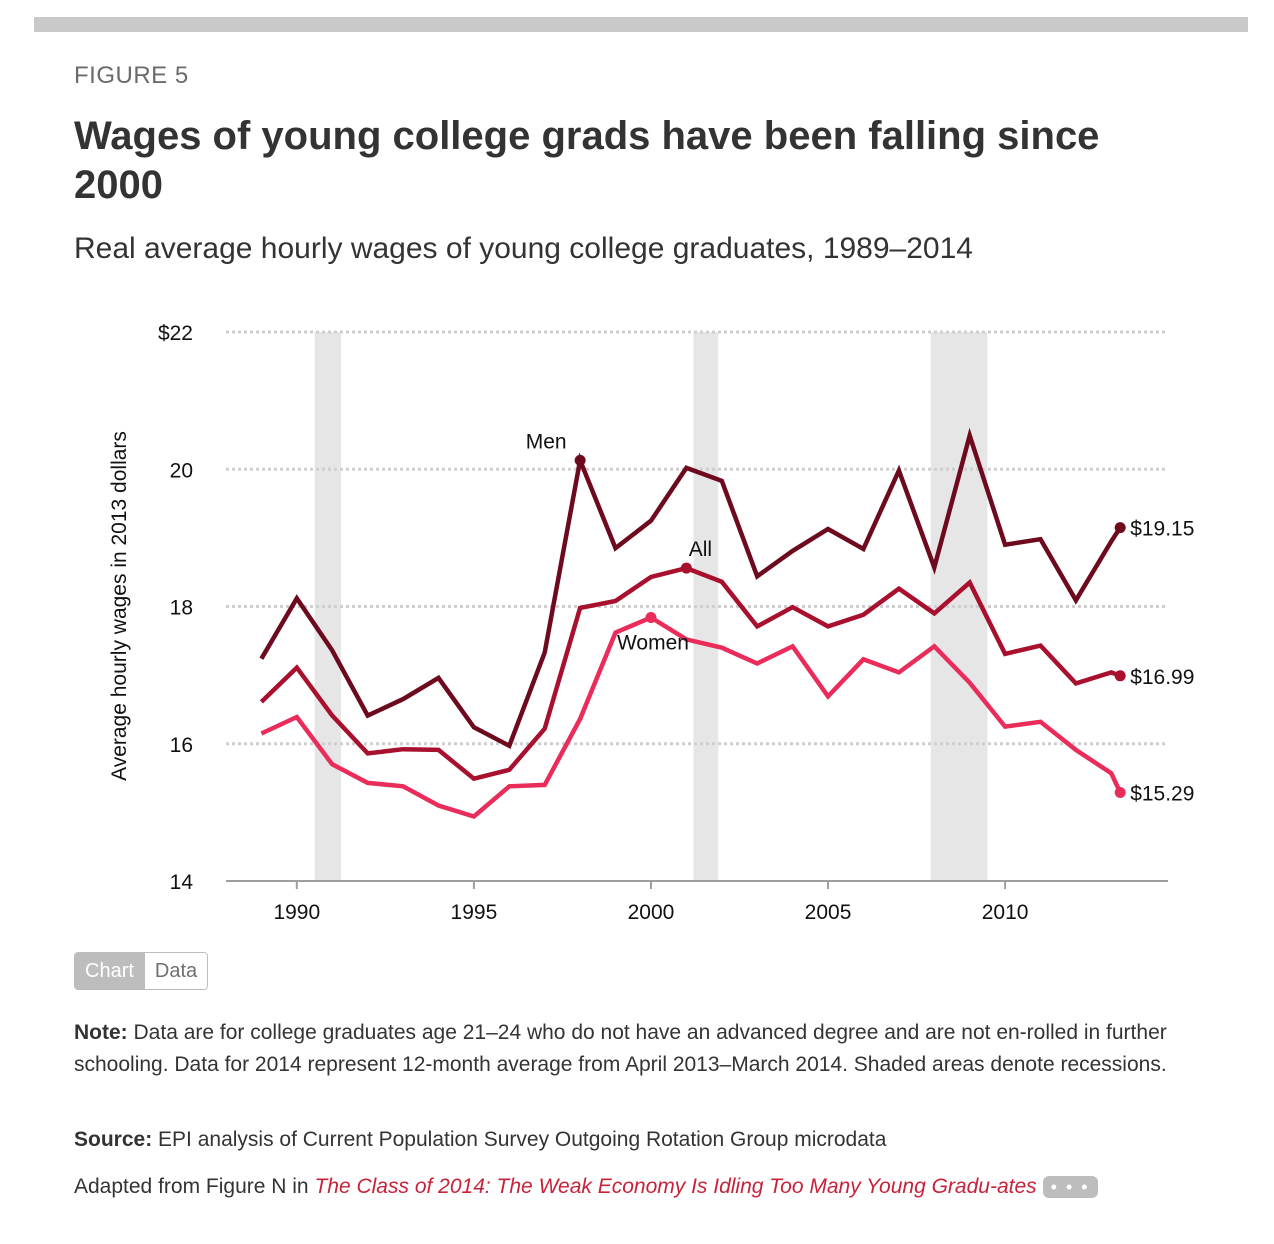 This screenshot has height=1244, width=1274. What do you see at coordinates (1070, 1187) in the screenshot?
I see `more-button: • • •` at bounding box center [1070, 1187].